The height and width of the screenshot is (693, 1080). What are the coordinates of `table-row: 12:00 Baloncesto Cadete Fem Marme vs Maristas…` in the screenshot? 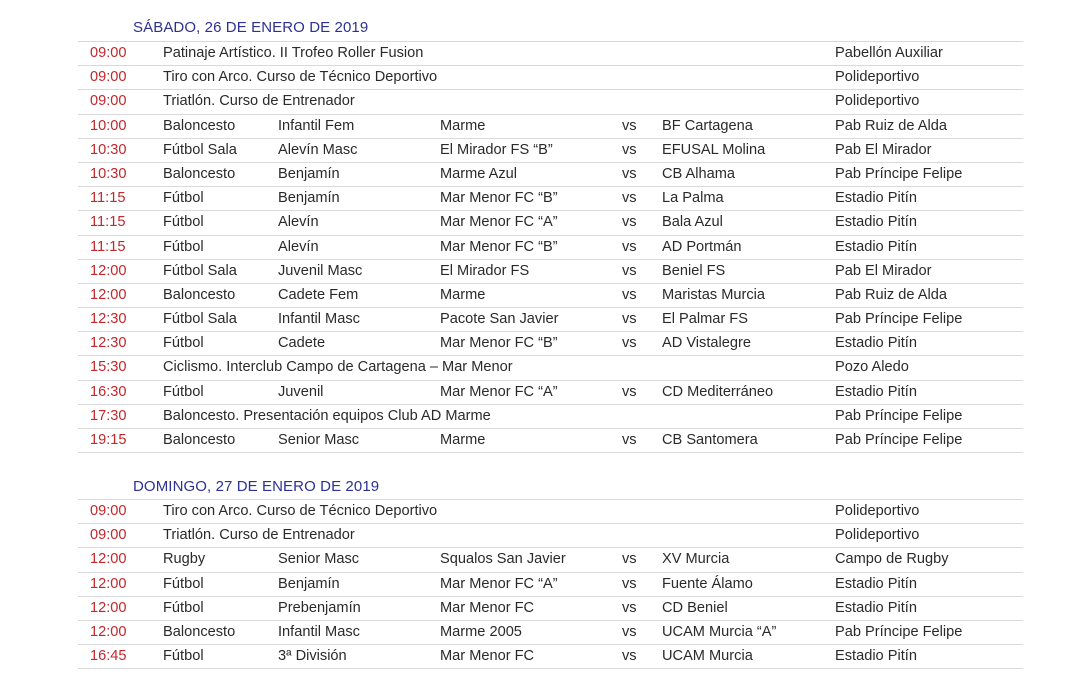 It's located at (550, 294).